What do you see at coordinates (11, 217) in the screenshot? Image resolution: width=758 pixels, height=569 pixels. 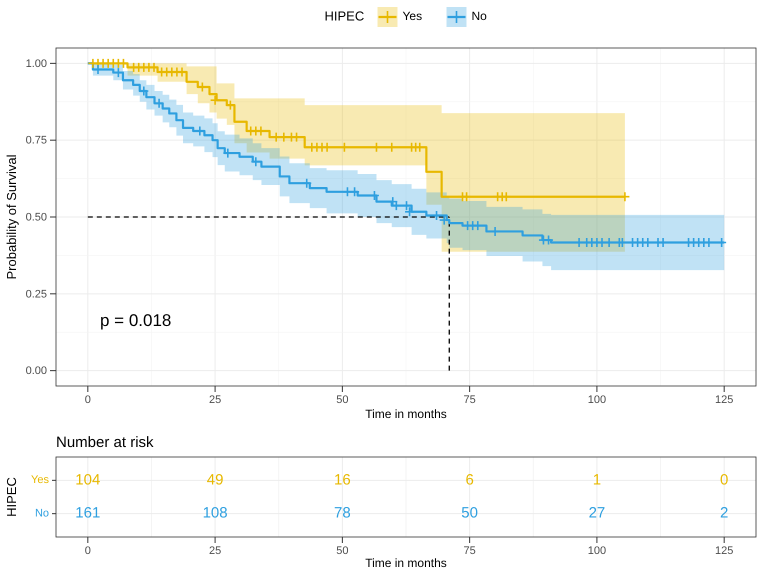 I see `y-axis-title: Probability of Survival` at bounding box center [11, 217].